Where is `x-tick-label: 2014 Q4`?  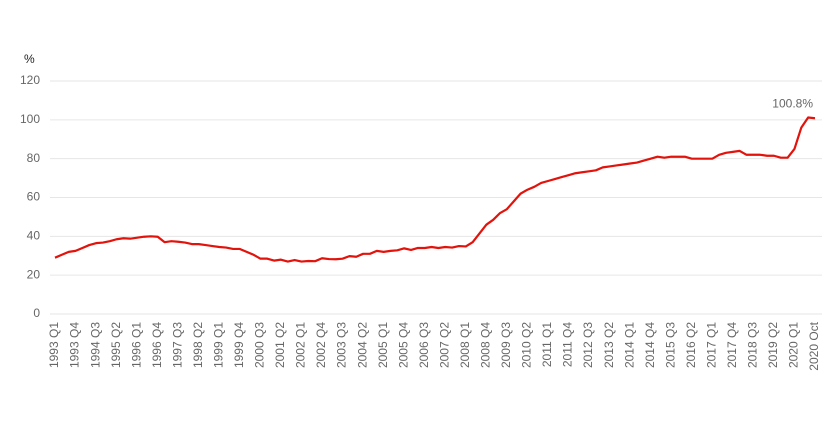
x-tick-label: 2014 Q4 is located at coordinates (650, 345).